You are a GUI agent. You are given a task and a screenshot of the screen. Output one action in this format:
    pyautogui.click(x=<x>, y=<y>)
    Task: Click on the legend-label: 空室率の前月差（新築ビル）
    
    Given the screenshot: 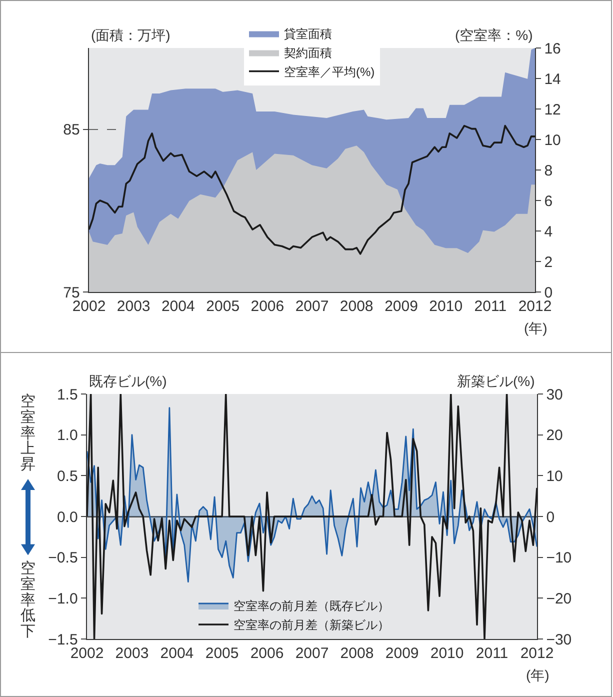 What is the action you would take?
    pyautogui.click(x=312, y=625)
    